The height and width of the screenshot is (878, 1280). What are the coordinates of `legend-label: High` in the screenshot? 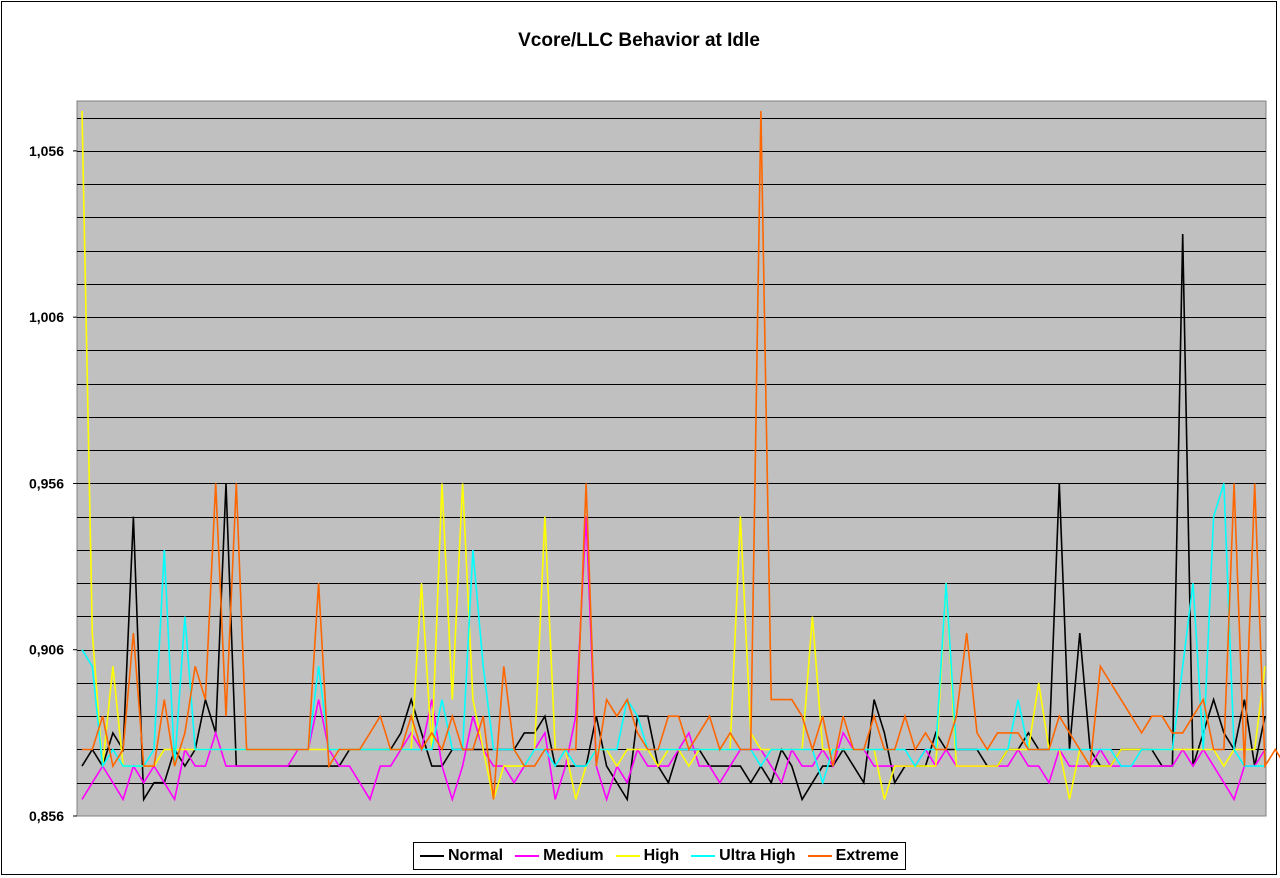 It's located at (661, 855).